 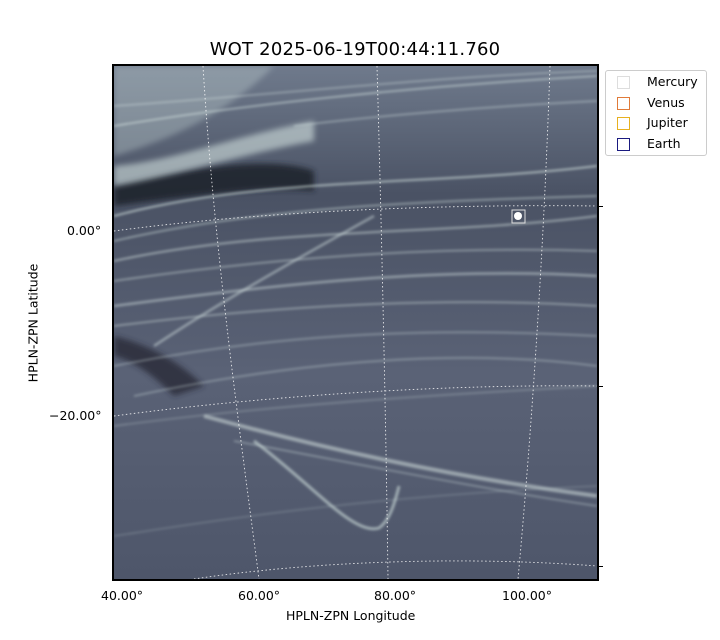 What do you see at coordinates (664, 143) in the screenshot?
I see `legend-label: Earth` at bounding box center [664, 143].